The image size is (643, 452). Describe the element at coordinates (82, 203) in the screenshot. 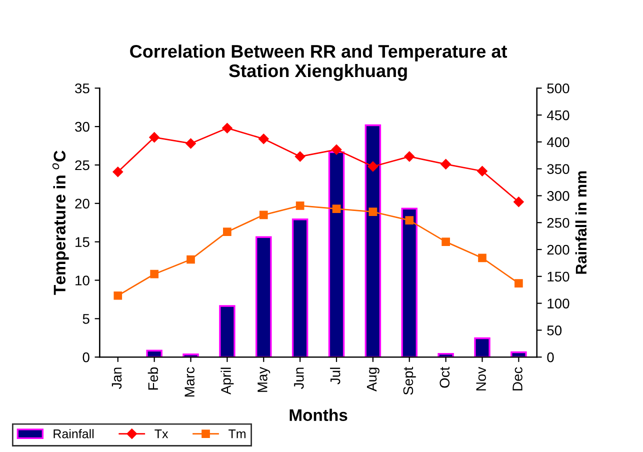

I see `y-tick-label: 20` at that location.